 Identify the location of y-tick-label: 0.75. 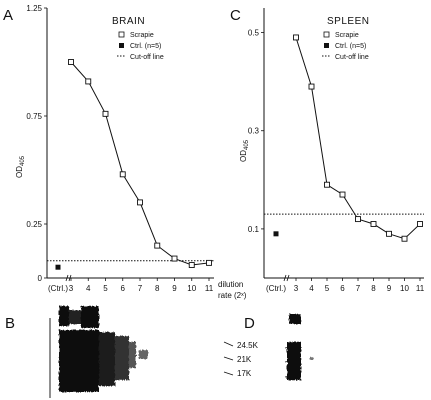
(34, 116).